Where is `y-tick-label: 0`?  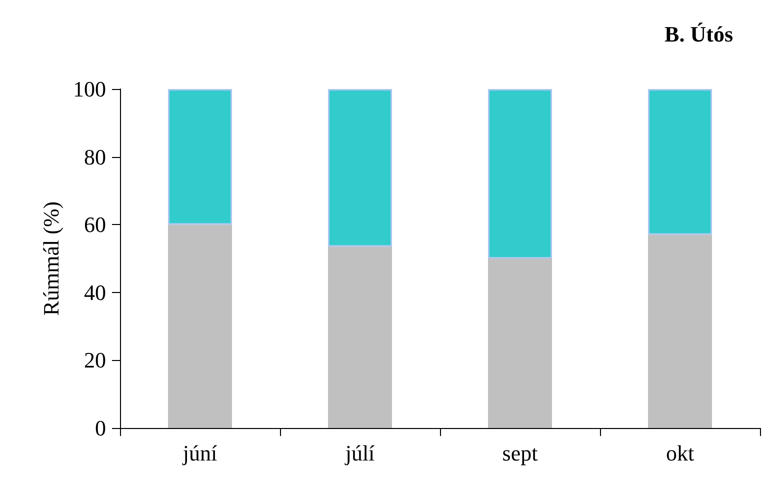 y-tick-label: 0 is located at coordinates (100, 428).